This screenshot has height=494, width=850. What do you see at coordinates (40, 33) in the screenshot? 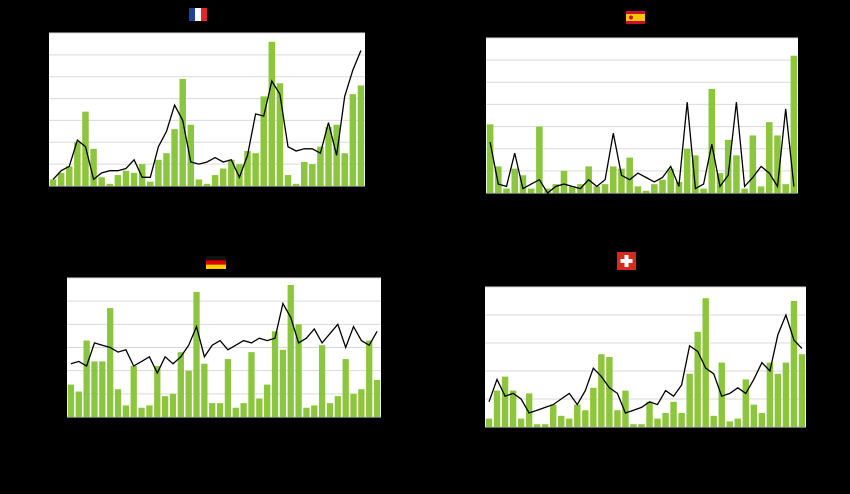
I see `y-tick-label: 7` at bounding box center [40, 33].